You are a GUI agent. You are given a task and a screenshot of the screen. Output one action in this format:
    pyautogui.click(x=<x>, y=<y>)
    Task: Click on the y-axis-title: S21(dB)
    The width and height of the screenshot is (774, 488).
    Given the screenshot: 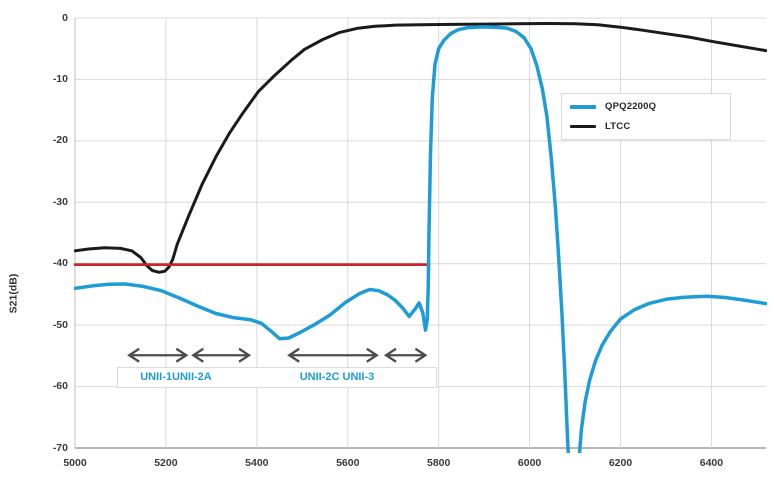 What is the action you would take?
    pyautogui.click(x=13, y=293)
    